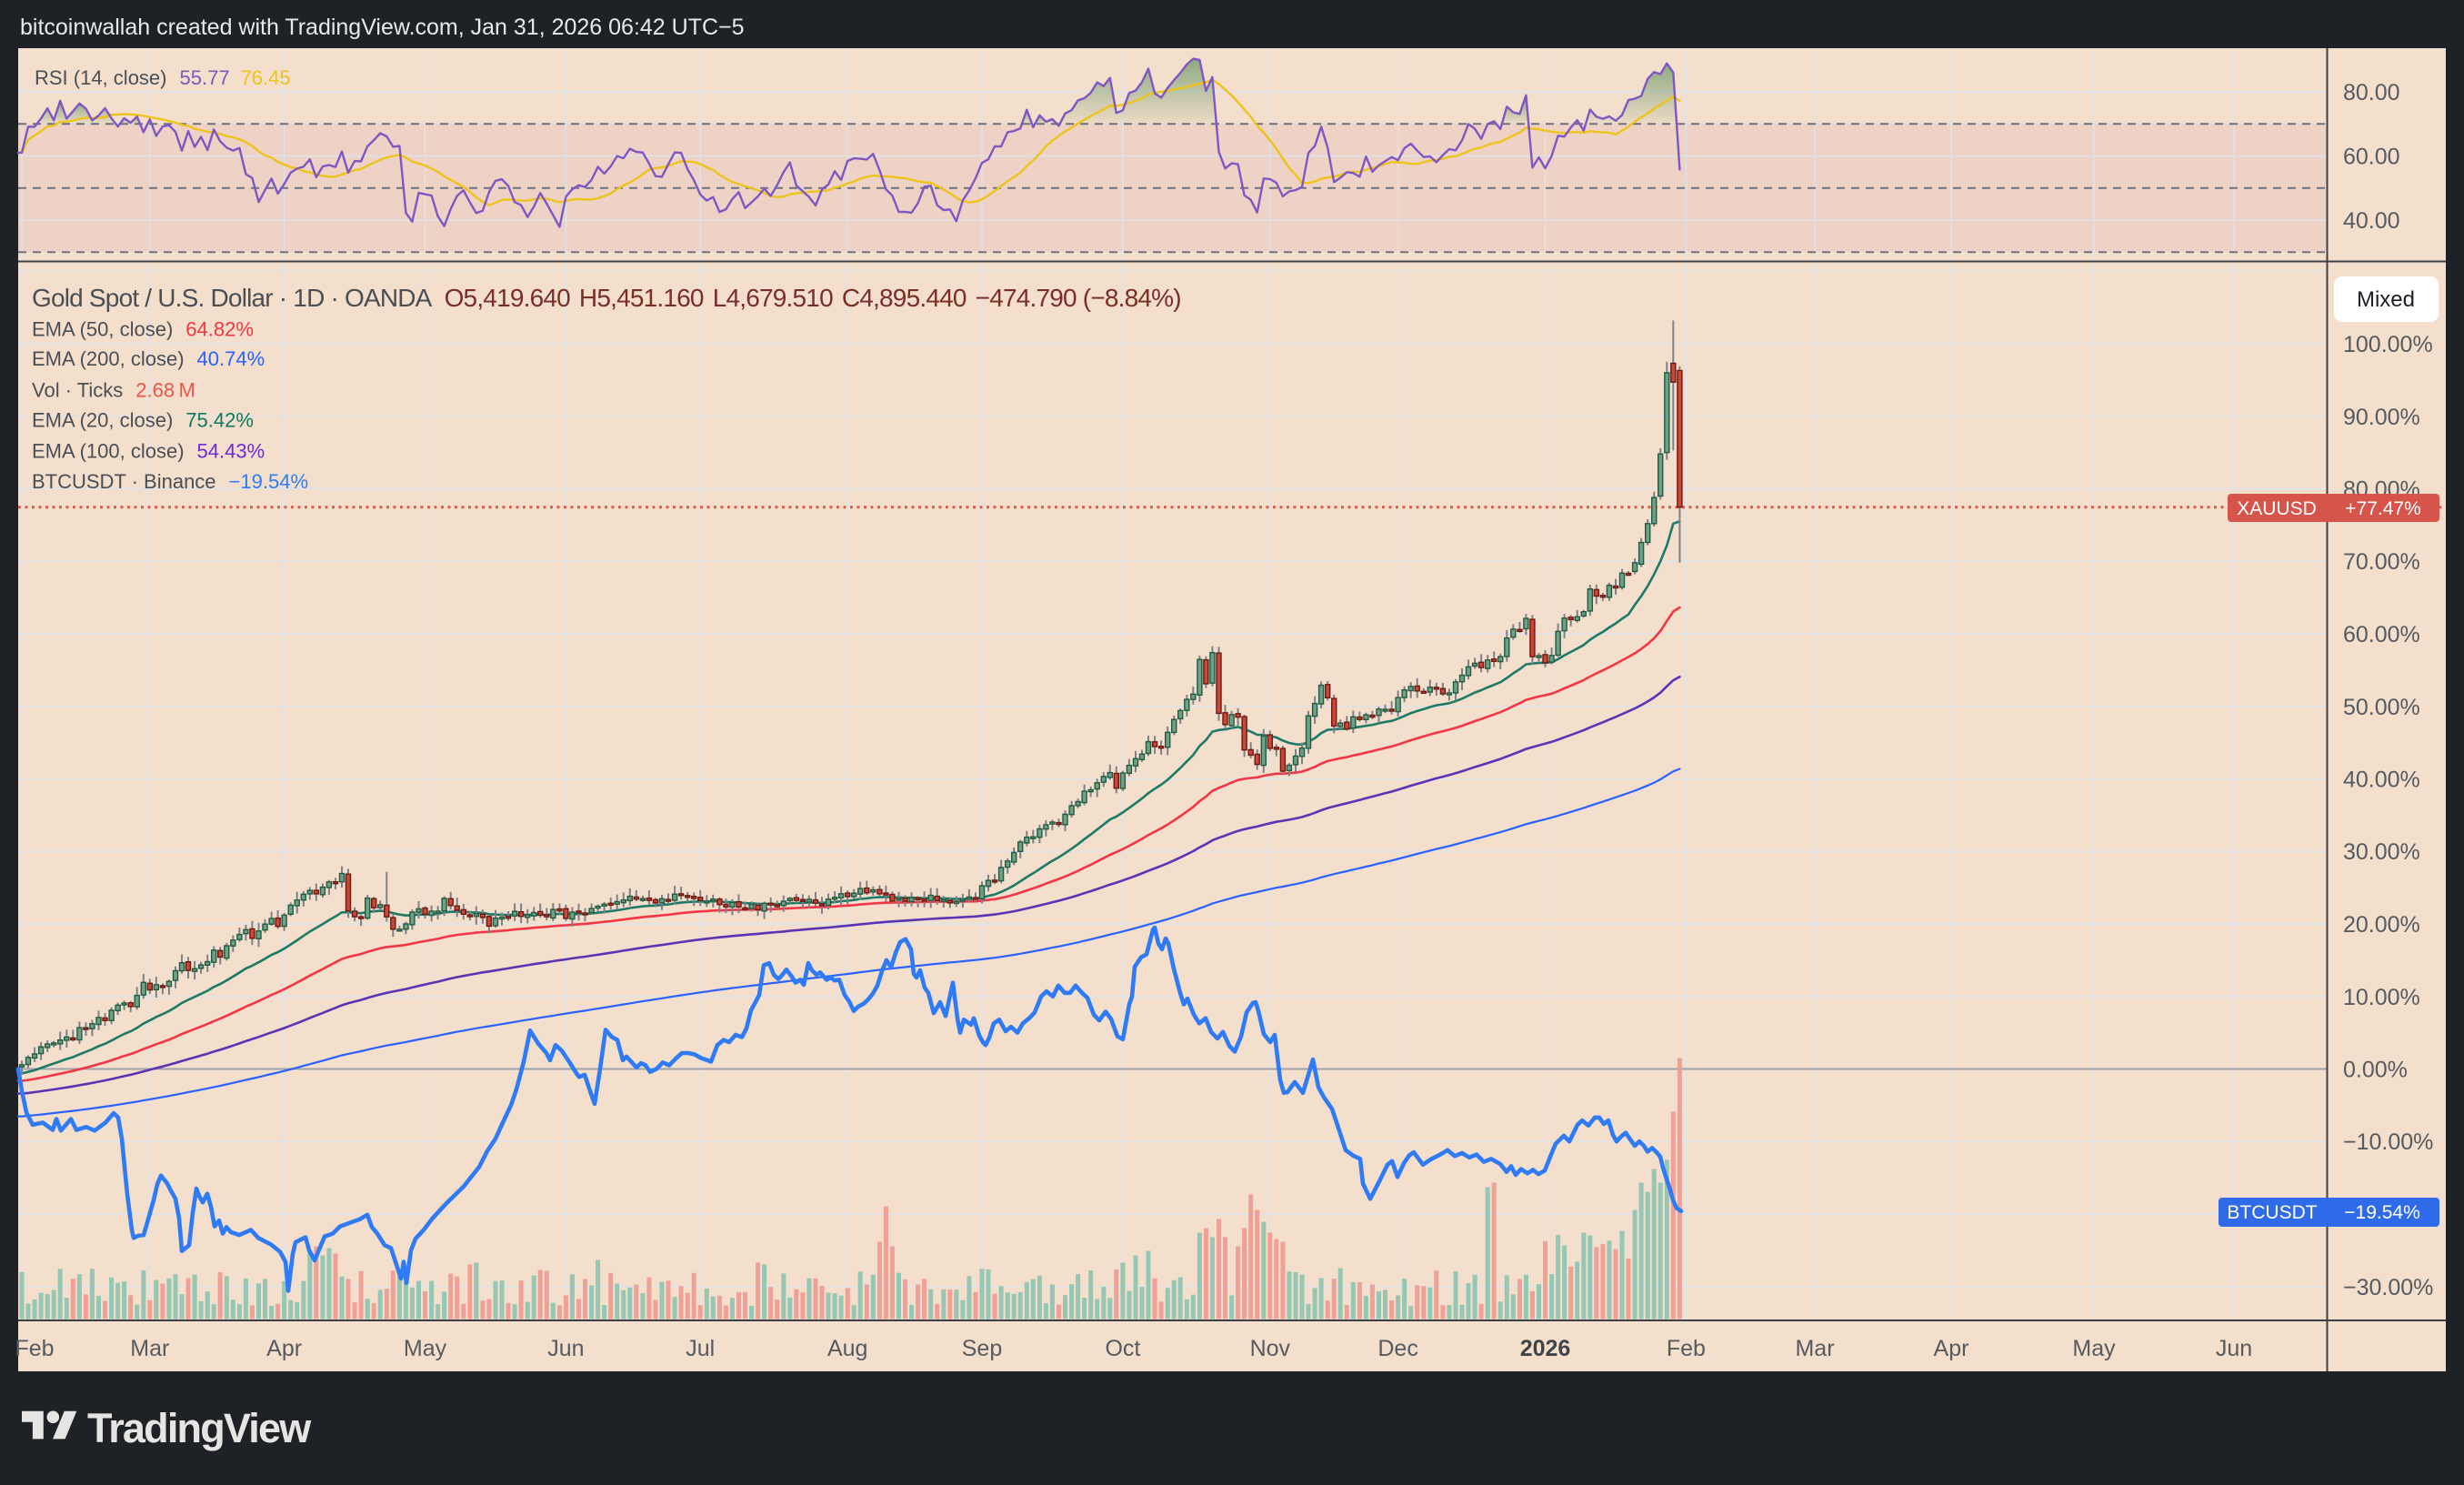 Image resolution: width=2464 pixels, height=1485 pixels. Describe the element at coordinates (143, 329) in the screenshot. I see `svg-text:EMA (50, close)64.82%: EMA (50, close) 64.82%` at that location.